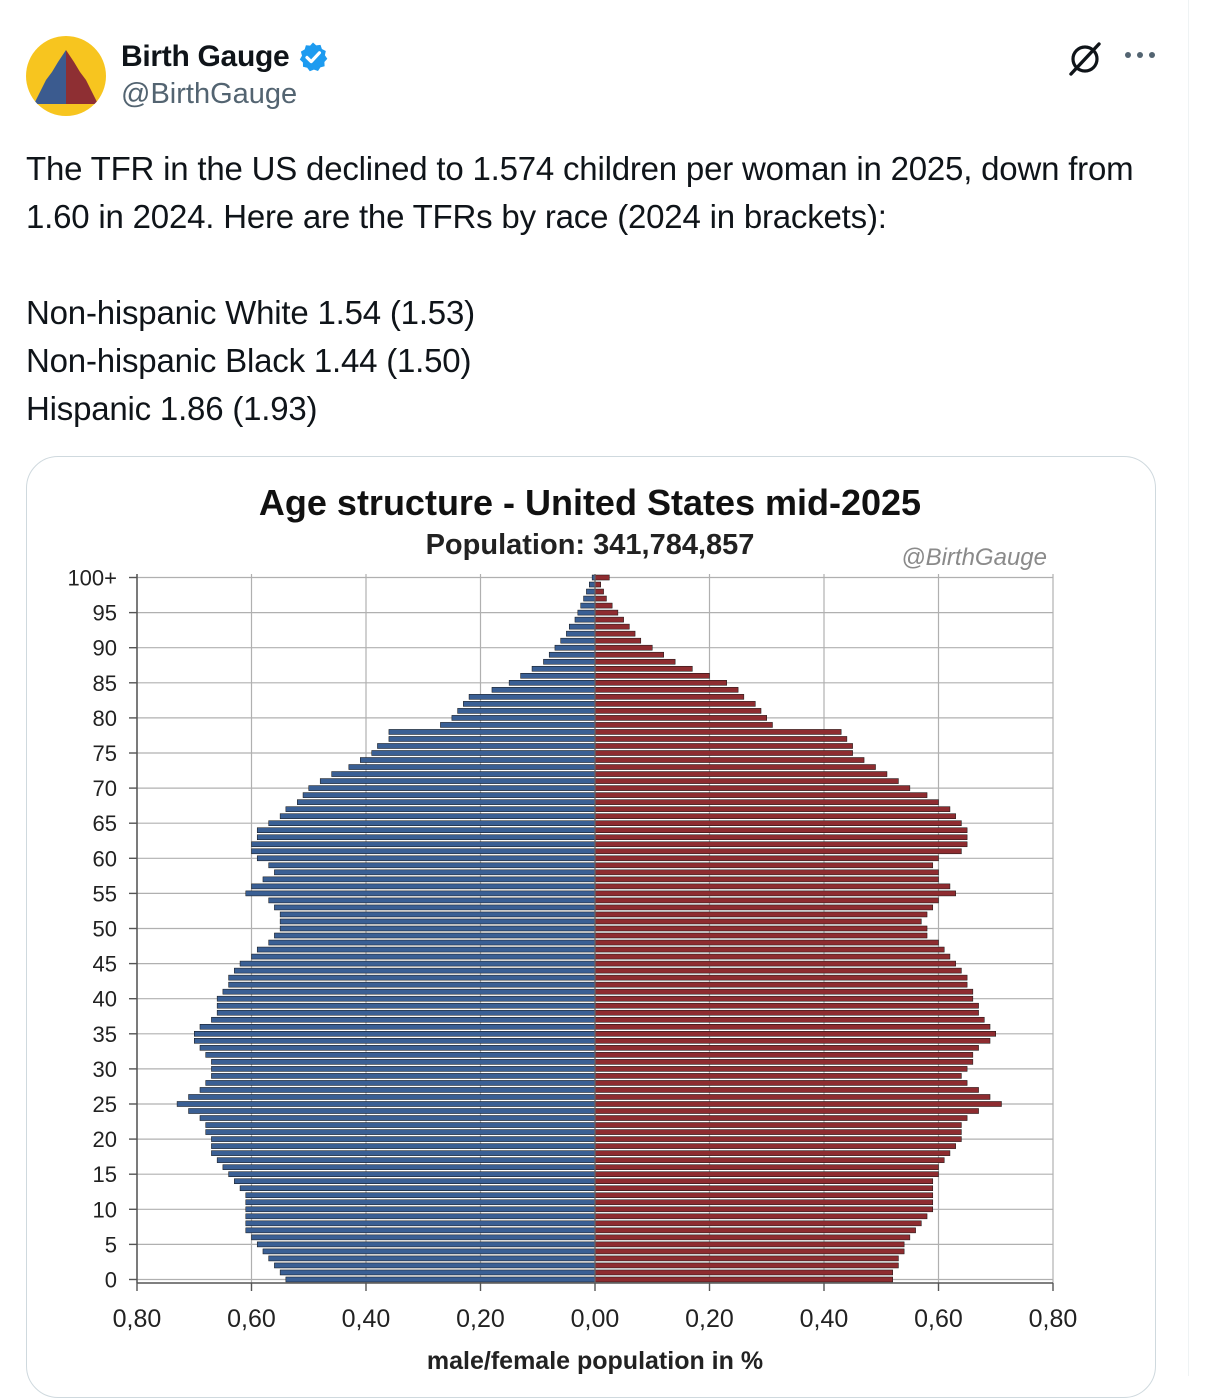 The height and width of the screenshot is (1398, 1210). Describe the element at coordinates (1140, 55) in the screenshot. I see `more-icon` at that location.